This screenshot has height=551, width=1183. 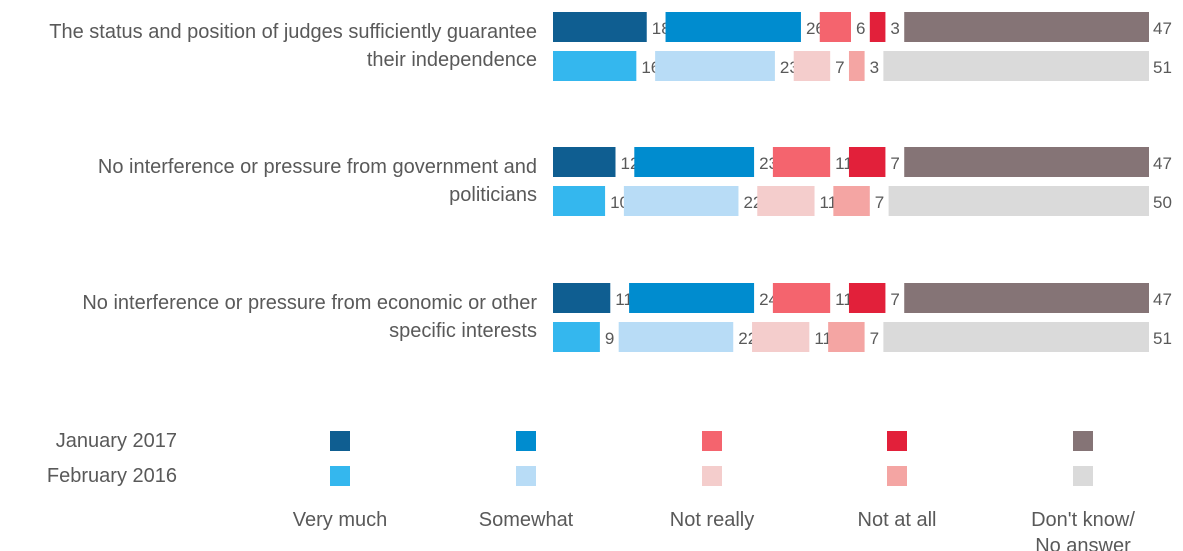 What do you see at coordinates (1162, 202) in the screenshot?
I see `bar-value-label: 50` at bounding box center [1162, 202].